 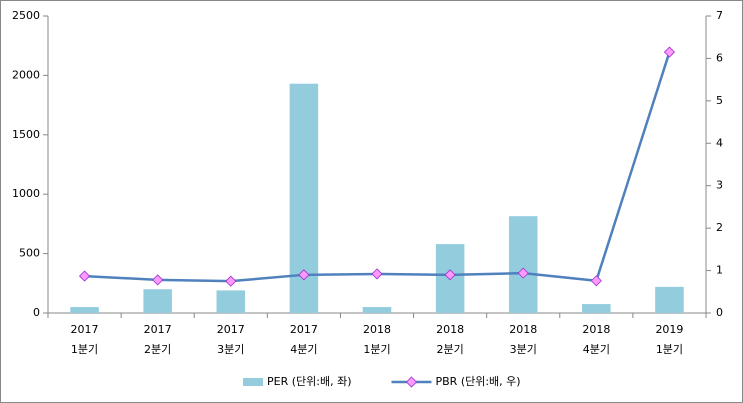 What do you see at coordinates (719, 227) in the screenshot?
I see `y2-tick-label: 2` at bounding box center [719, 227].